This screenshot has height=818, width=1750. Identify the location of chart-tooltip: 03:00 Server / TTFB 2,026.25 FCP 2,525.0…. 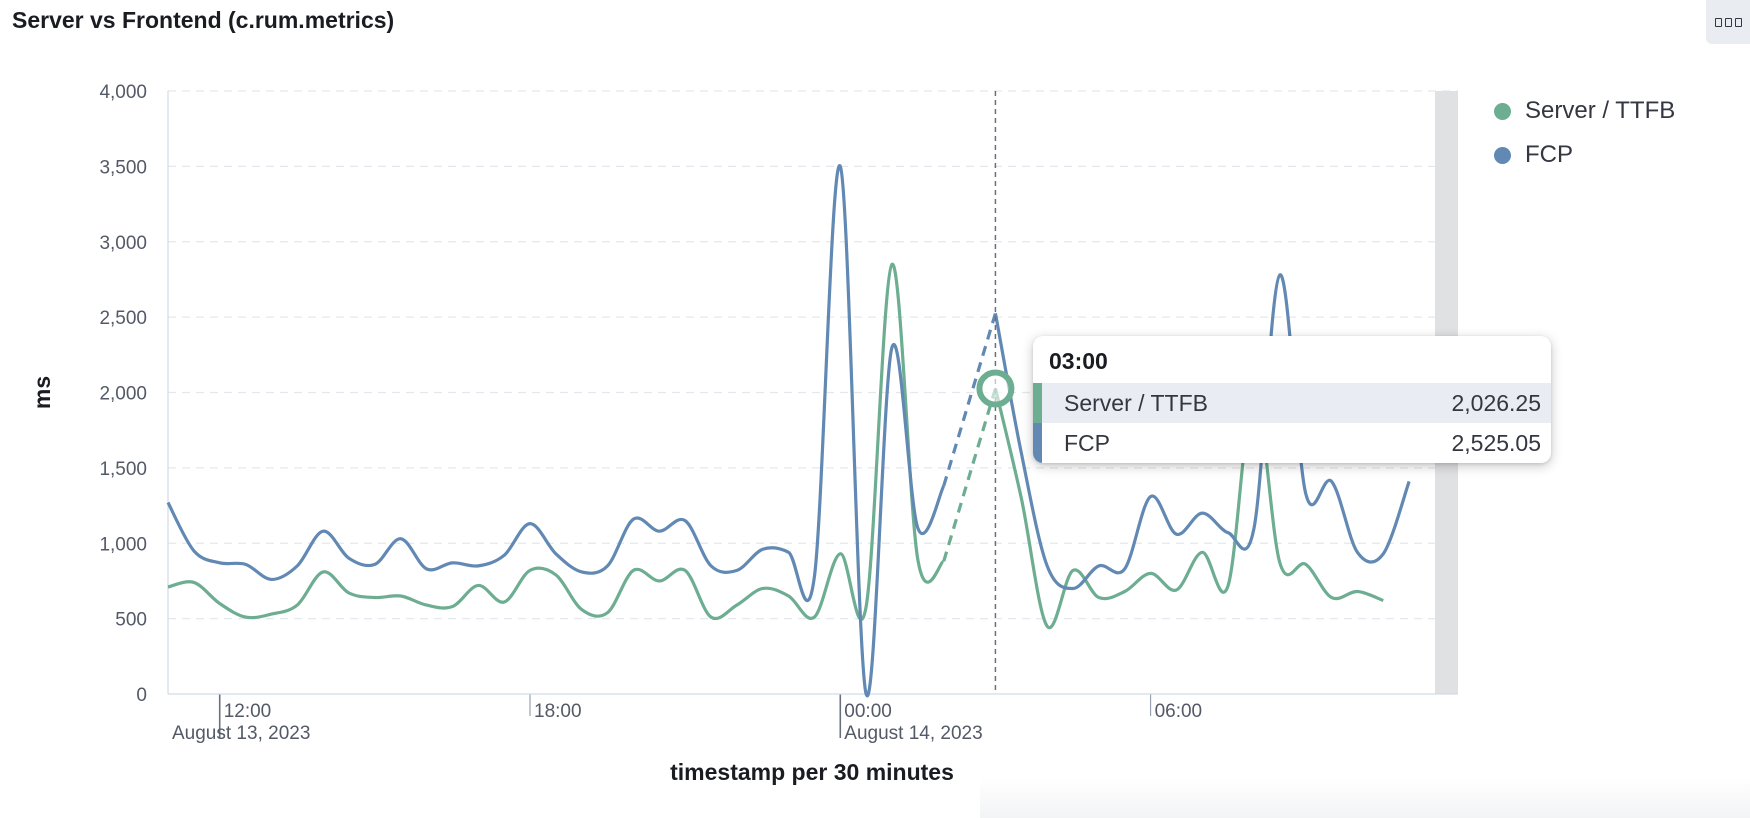
(1292, 399).